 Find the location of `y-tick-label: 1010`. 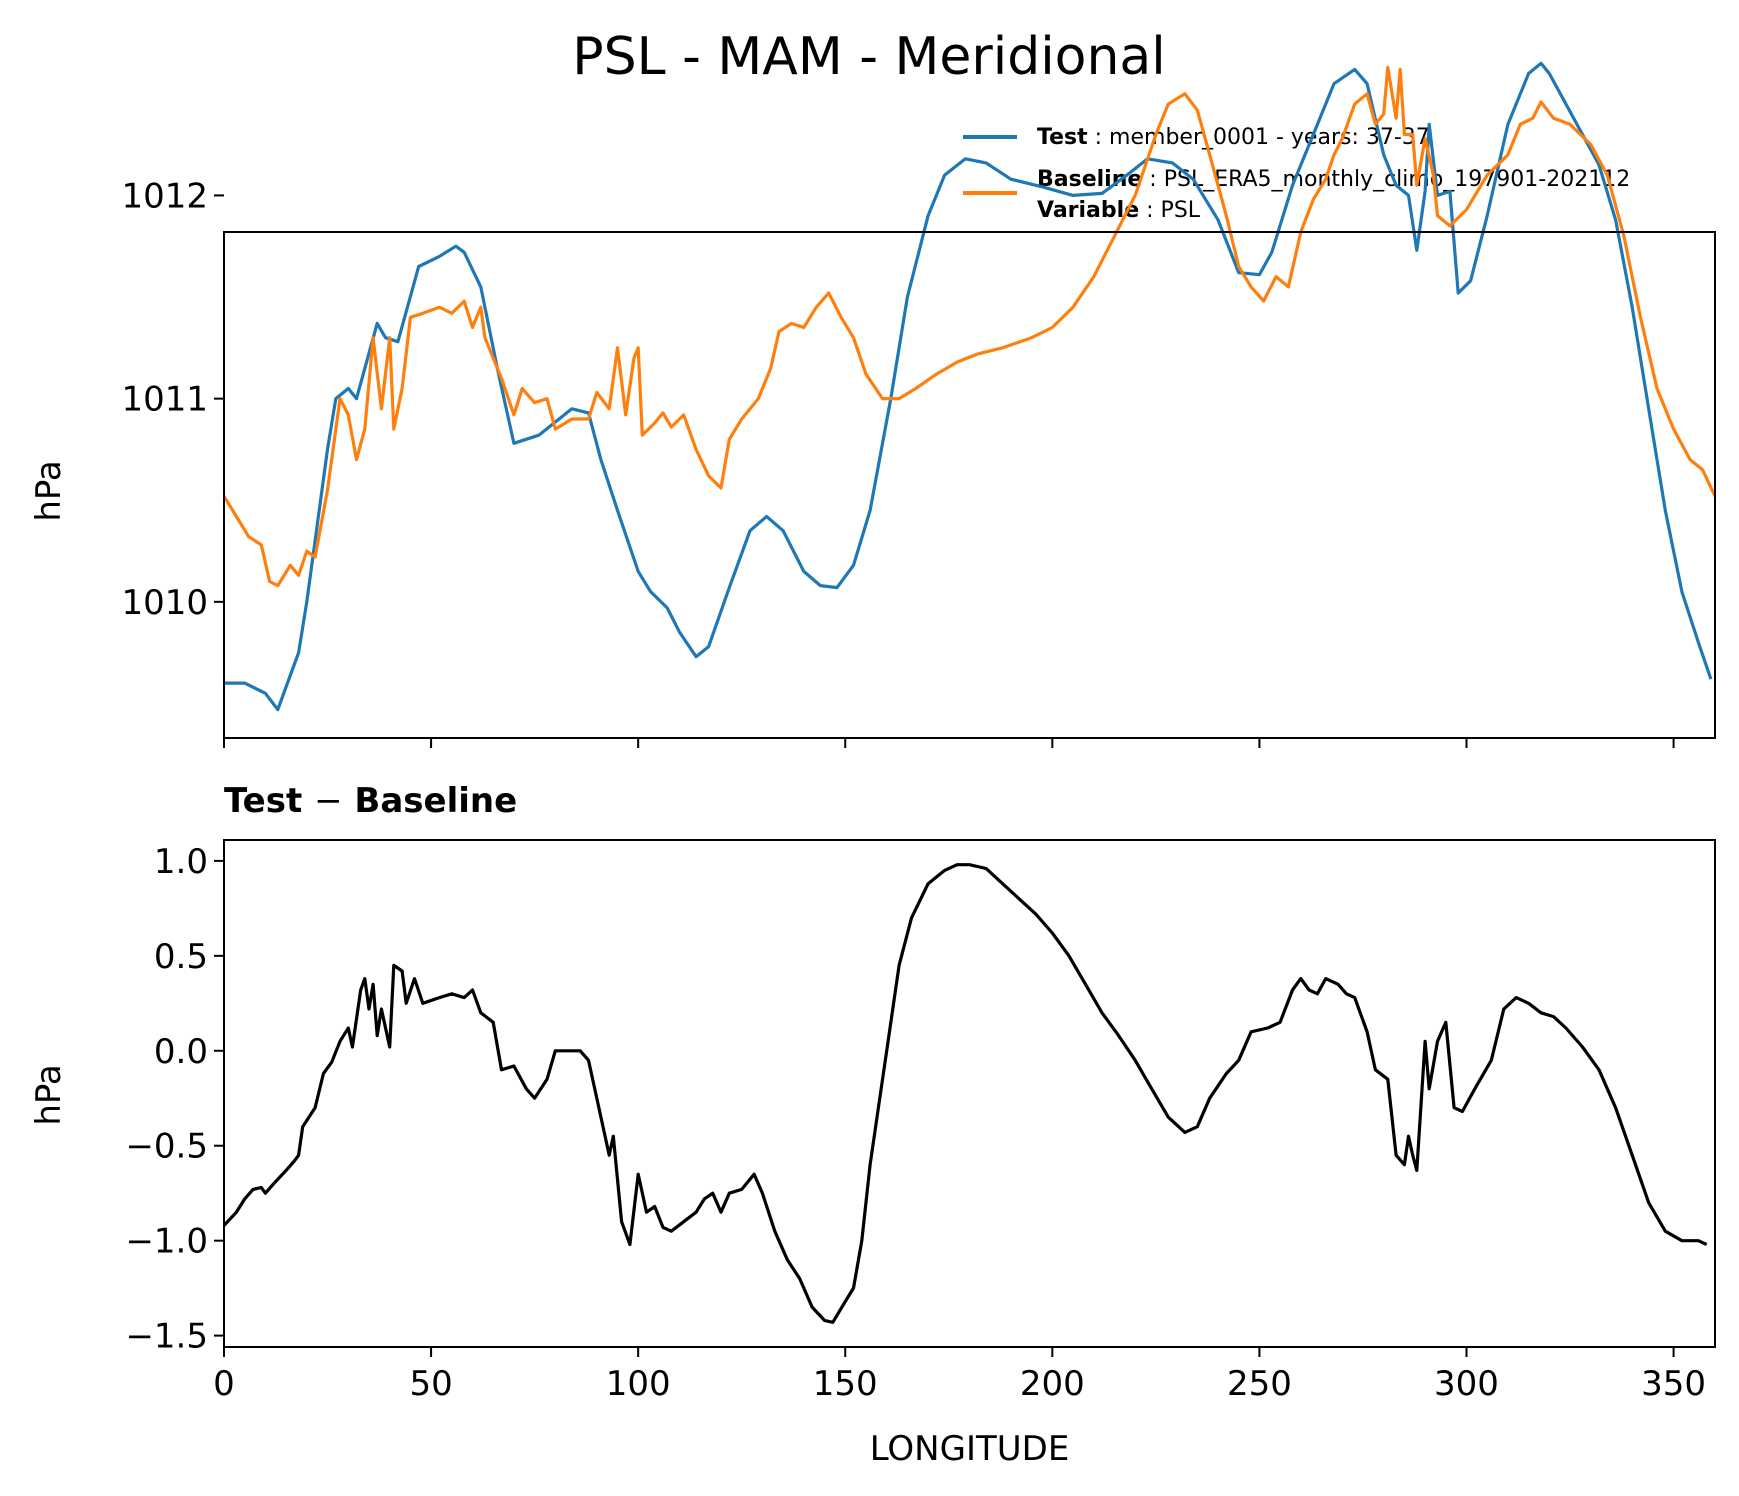

y-tick-label: 1010 is located at coordinates (164, 603).